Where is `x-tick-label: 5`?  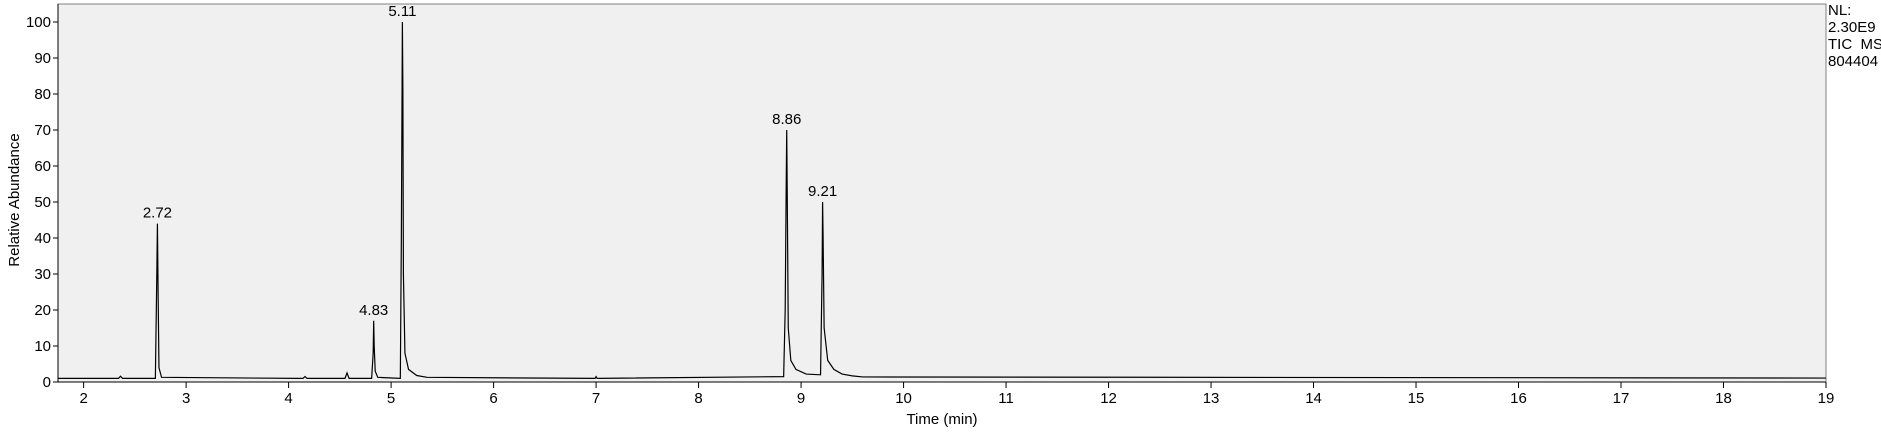
x-tick-label: 5 is located at coordinates (391, 398).